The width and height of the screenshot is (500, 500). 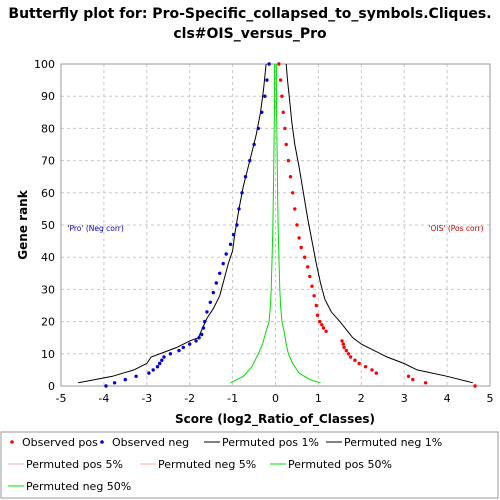 I want to click on legend-label-permuted-pos-5pct: Permuted pos 5%, so click(x=74, y=464).